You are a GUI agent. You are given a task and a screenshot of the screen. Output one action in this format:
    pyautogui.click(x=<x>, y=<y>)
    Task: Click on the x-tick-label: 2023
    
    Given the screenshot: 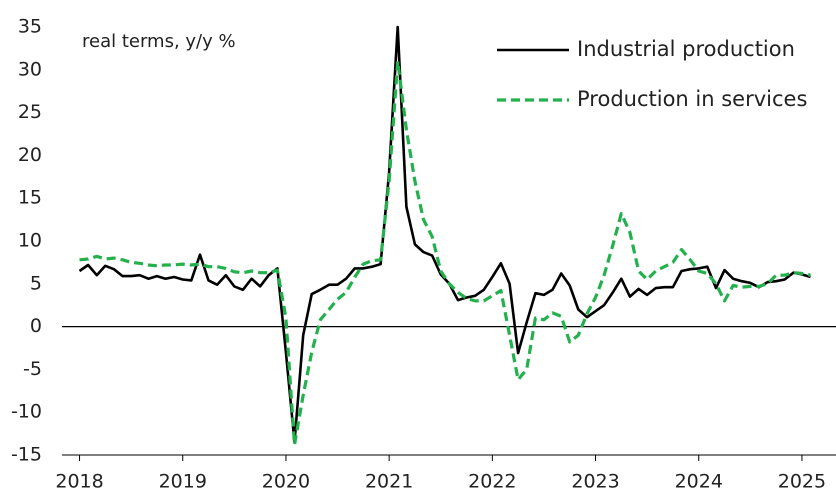 What is the action you would take?
    pyautogui.click(x=595, y=482)
    